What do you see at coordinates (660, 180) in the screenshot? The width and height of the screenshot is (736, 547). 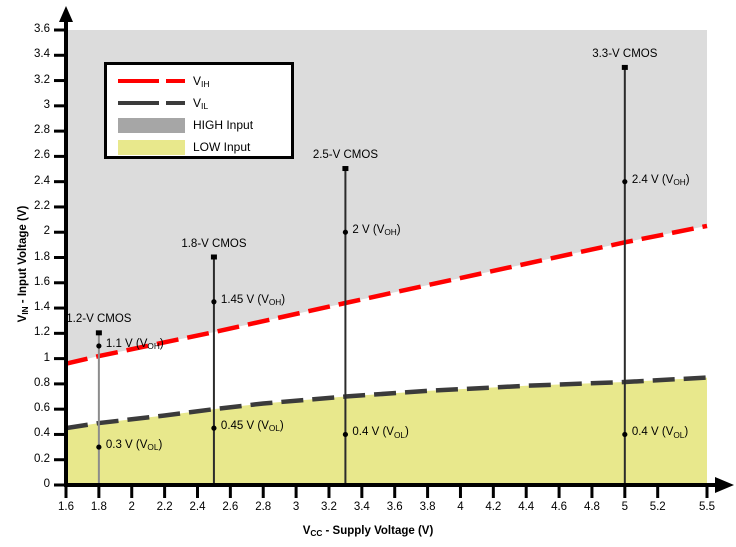 I see `data-point-label: 2.4 V (VOH)` at bounding box center [660, 180].